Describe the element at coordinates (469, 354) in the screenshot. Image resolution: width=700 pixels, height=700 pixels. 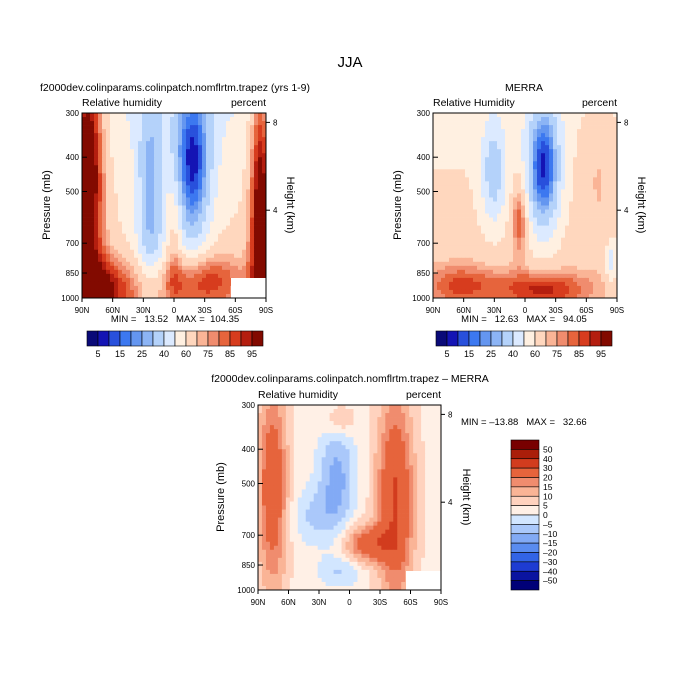
I see `colorbar-label: 15` at that location.